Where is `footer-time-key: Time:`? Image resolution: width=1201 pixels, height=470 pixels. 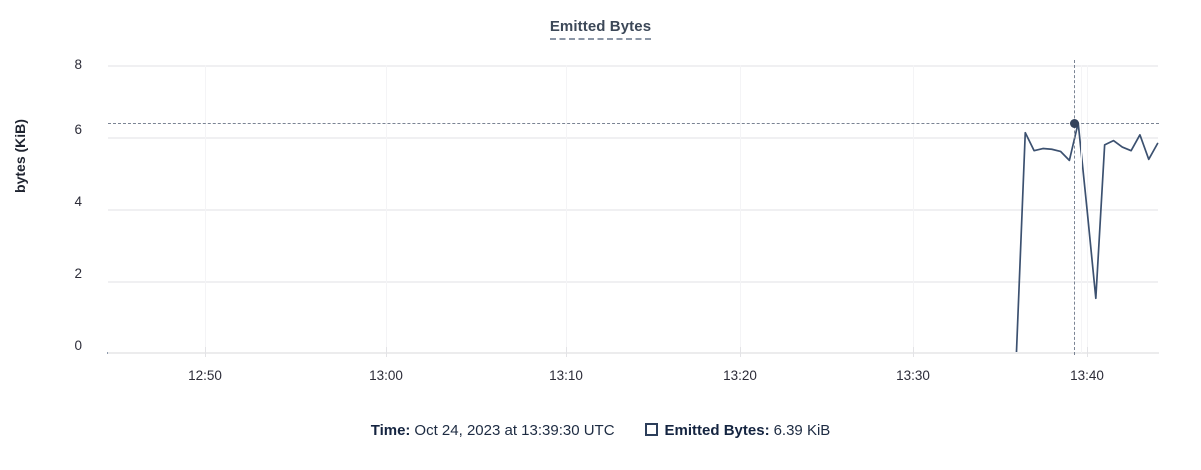 footer-time-key: Time: is located at coordinates (390, 430).